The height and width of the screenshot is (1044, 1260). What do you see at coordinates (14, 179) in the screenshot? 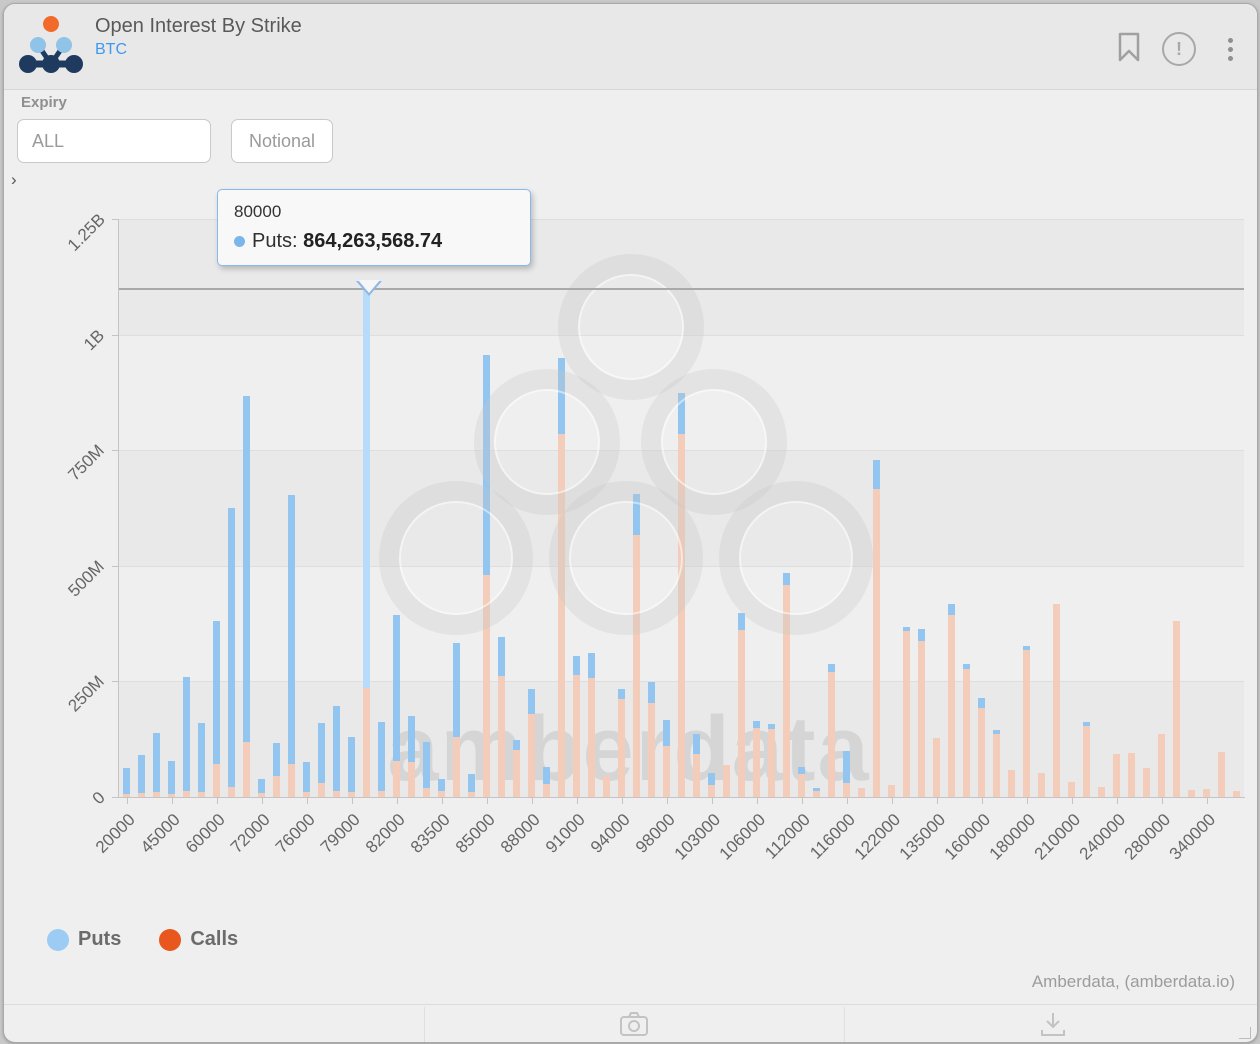
I see `collapse-chevron-icon: ›` at bounding box center [14, 179].